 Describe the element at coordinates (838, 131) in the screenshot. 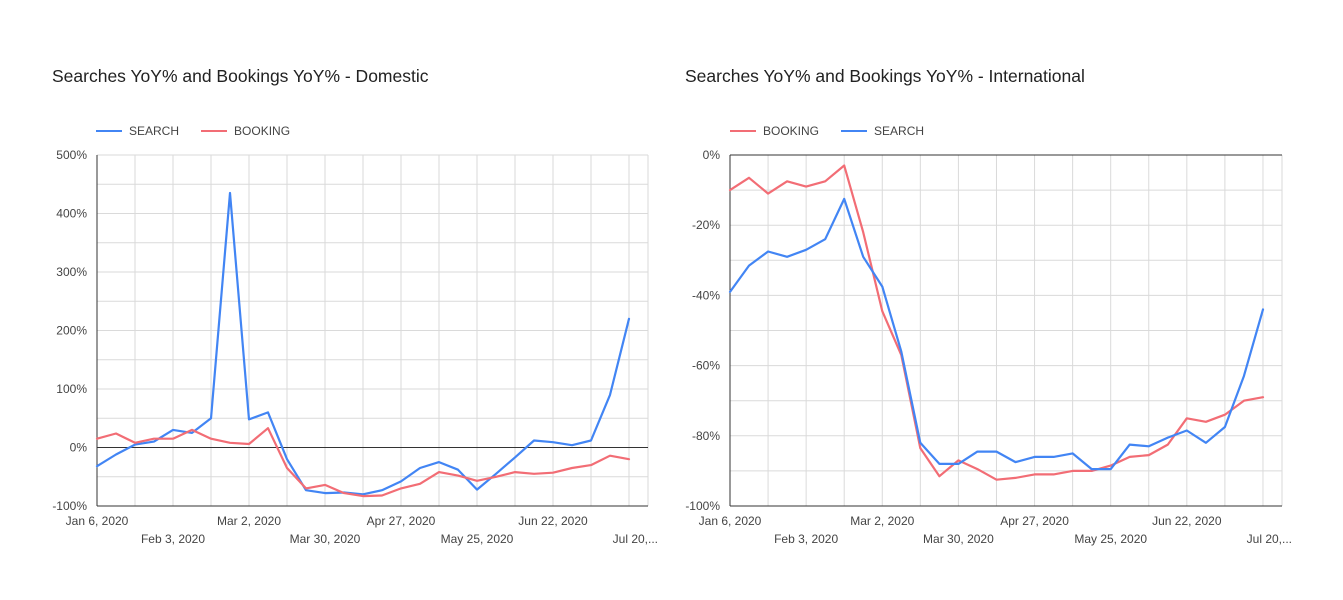

I see `chart-legend: BOOKING SEARCH` at that location.